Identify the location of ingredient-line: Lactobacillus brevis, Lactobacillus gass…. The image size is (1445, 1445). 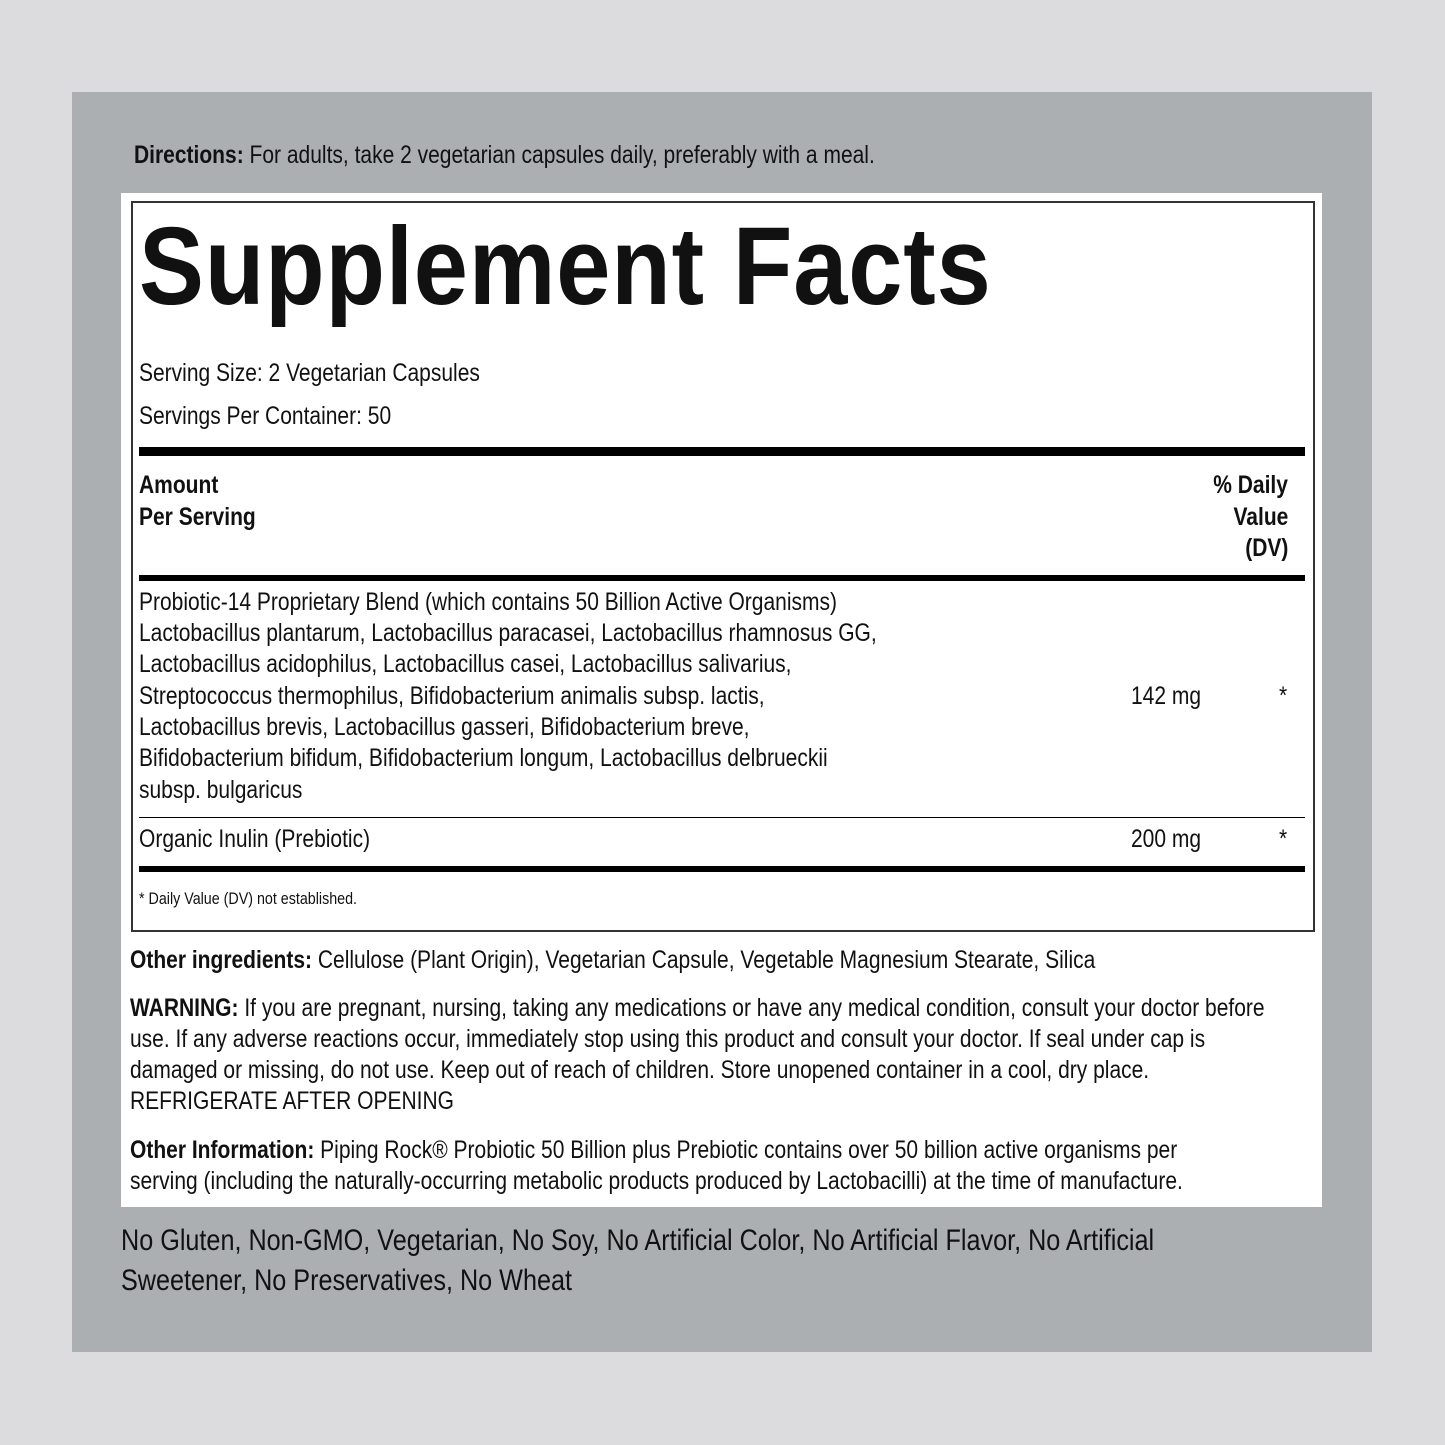
(444, 727).